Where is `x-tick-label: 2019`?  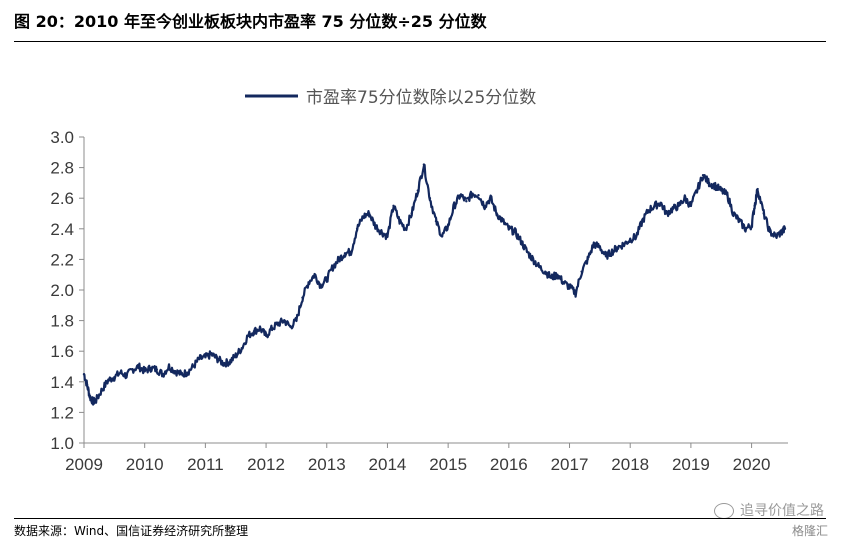
x-tick-label: 2019 is located at coordinates (691, 464).